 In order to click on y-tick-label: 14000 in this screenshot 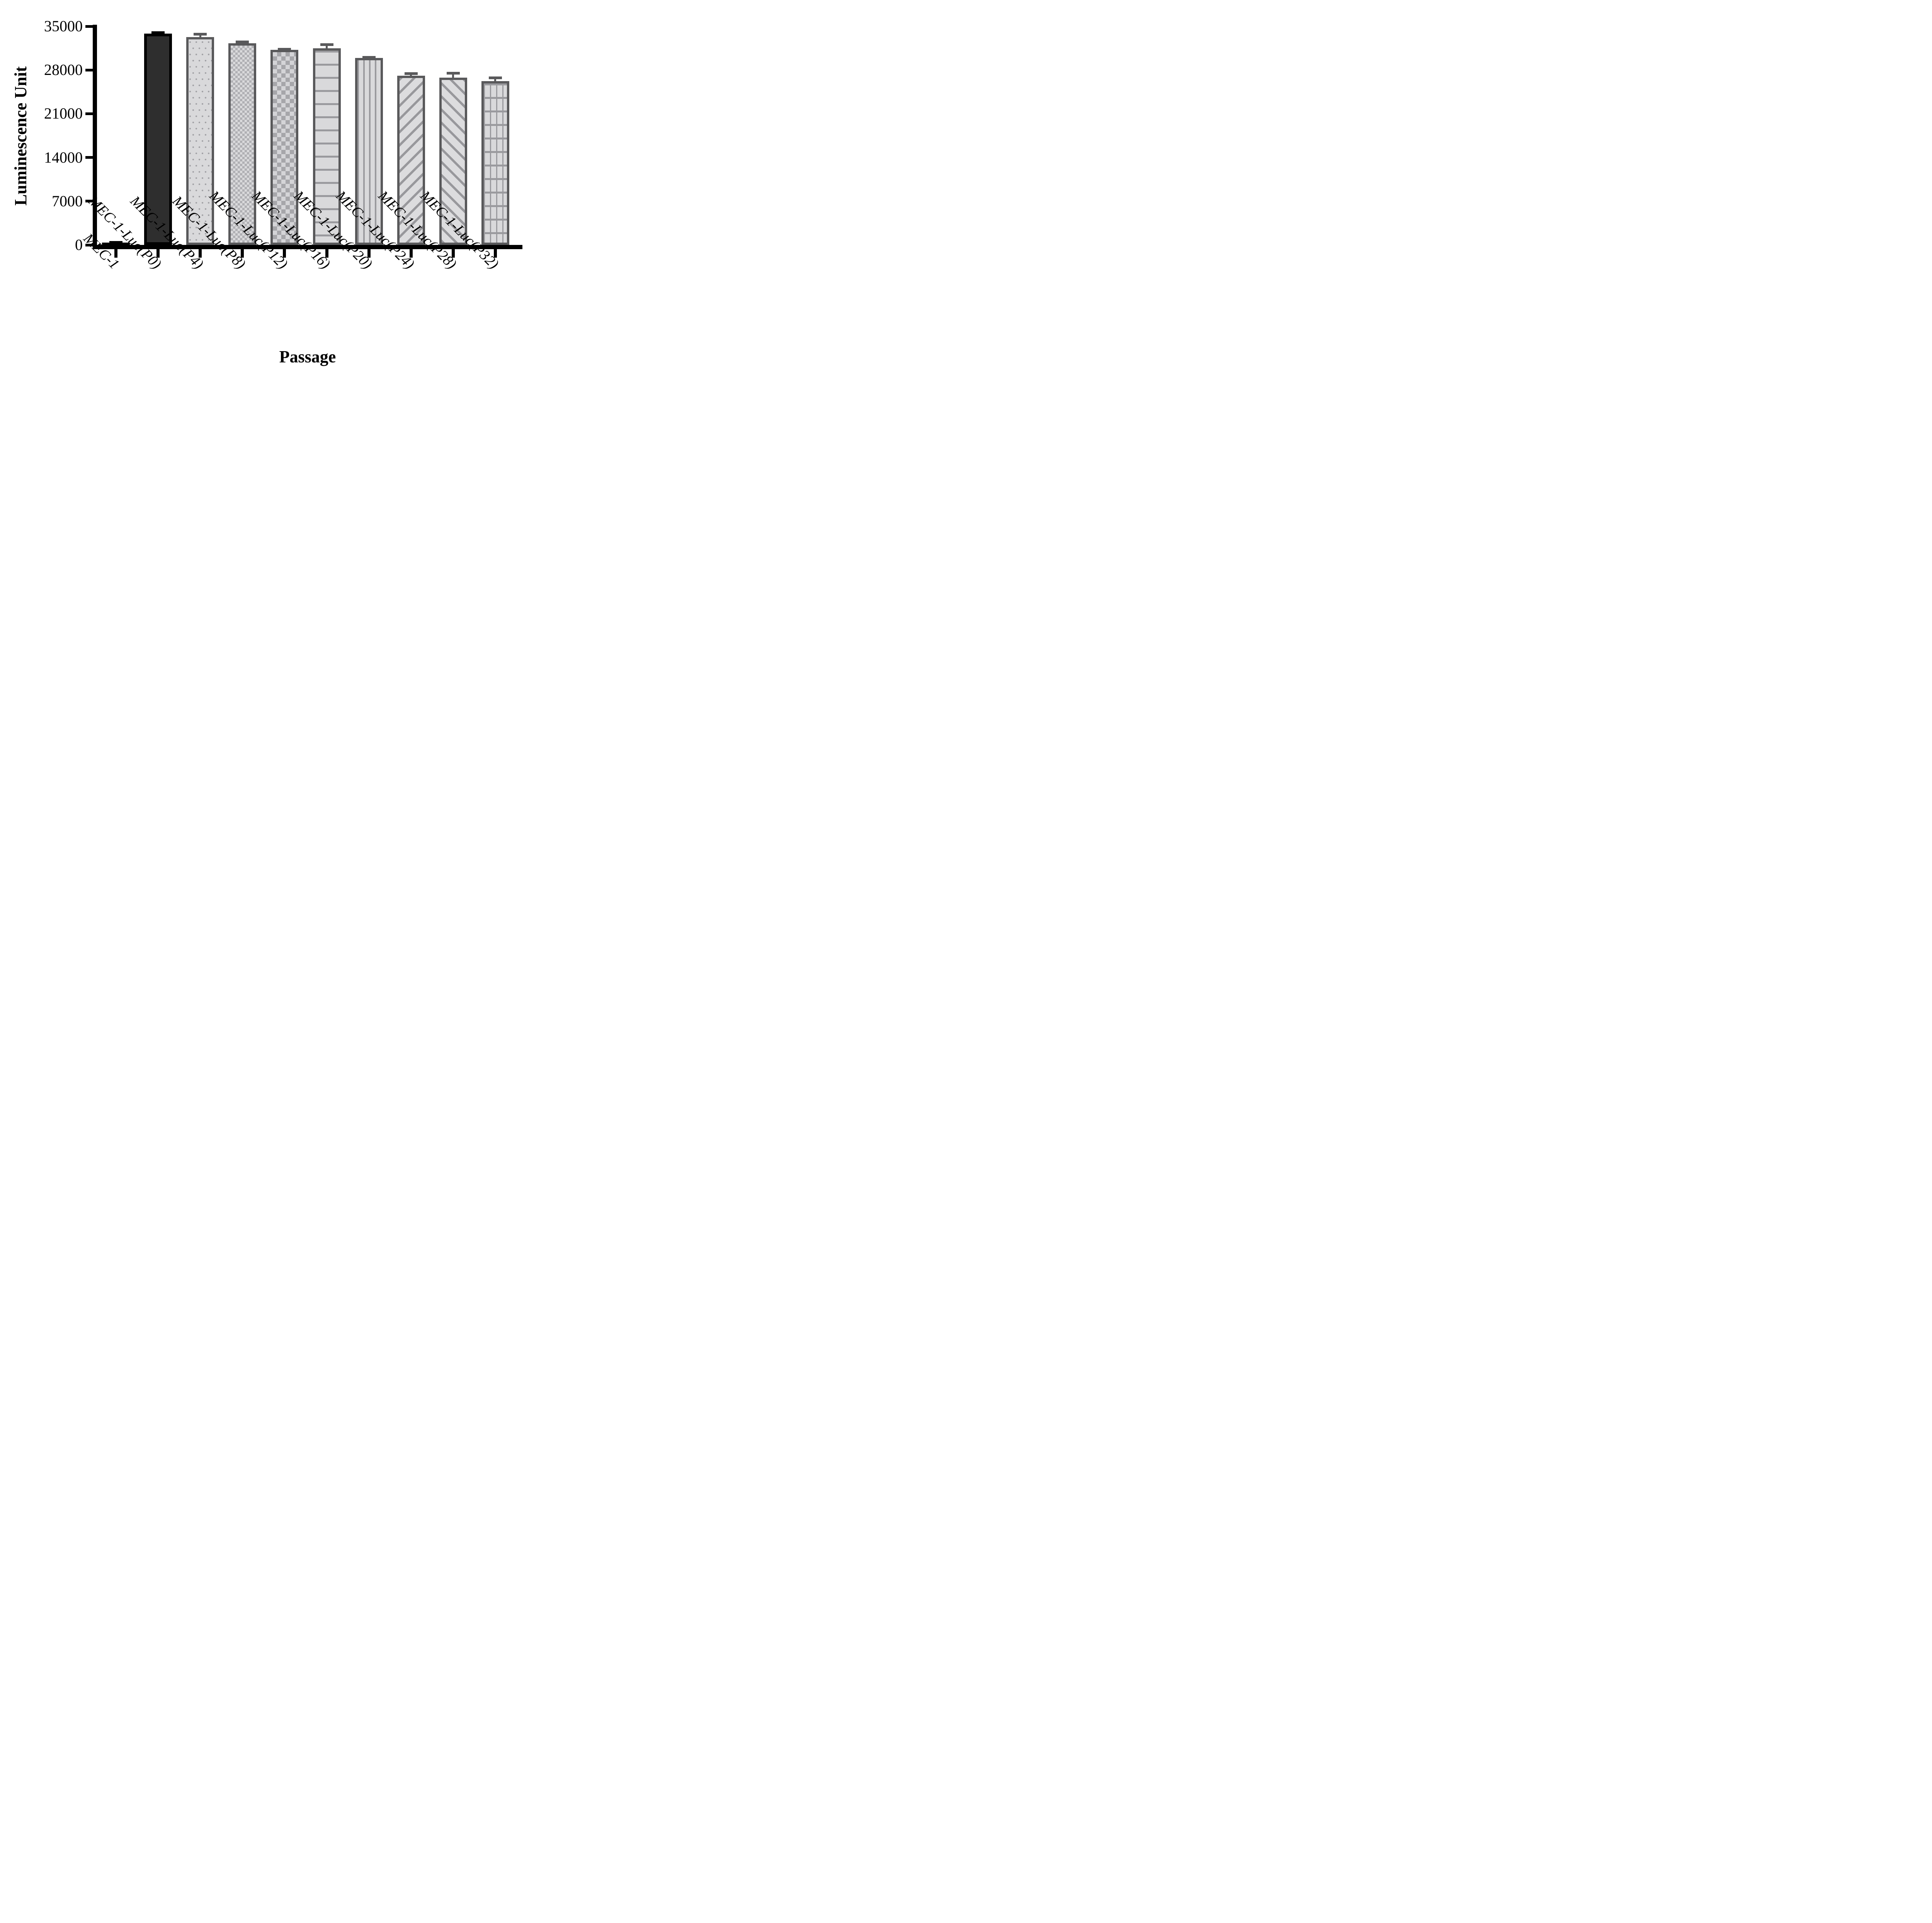, I will do `click(64, 157)`.